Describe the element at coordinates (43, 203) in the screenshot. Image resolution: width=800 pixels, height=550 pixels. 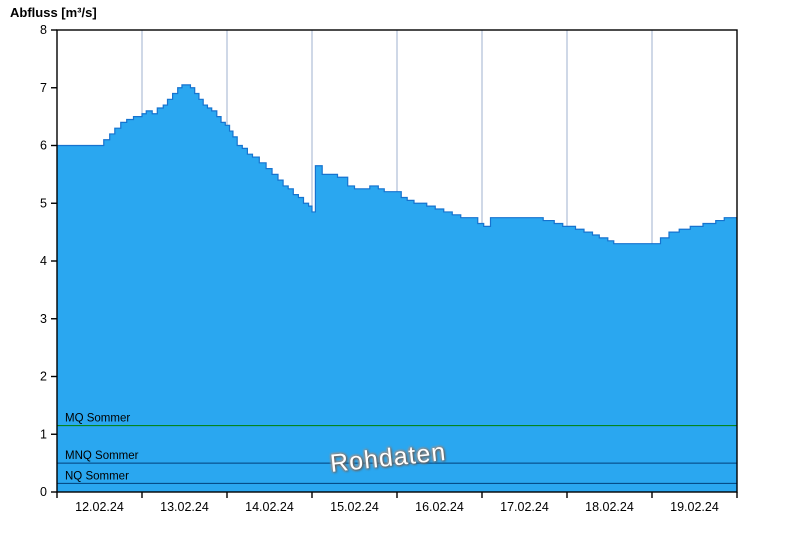
I see `y-tick-label: 5` at that location.